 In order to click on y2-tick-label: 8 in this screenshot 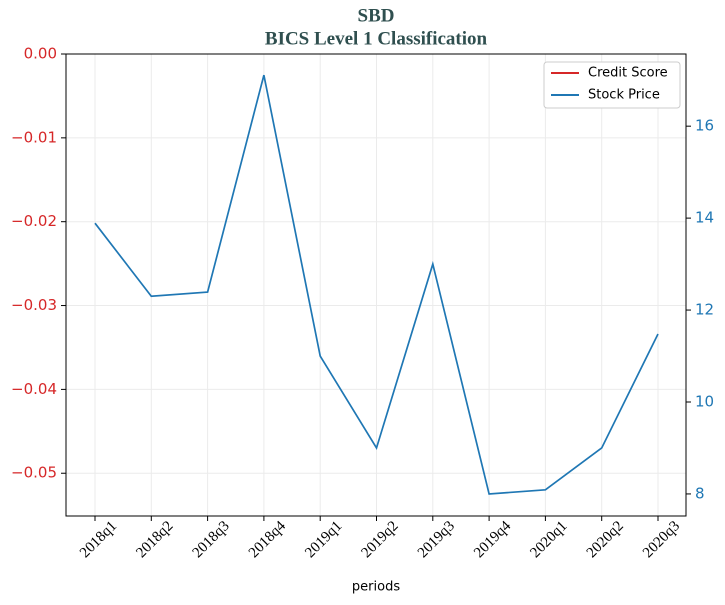, I will do `click(700, 493)`.